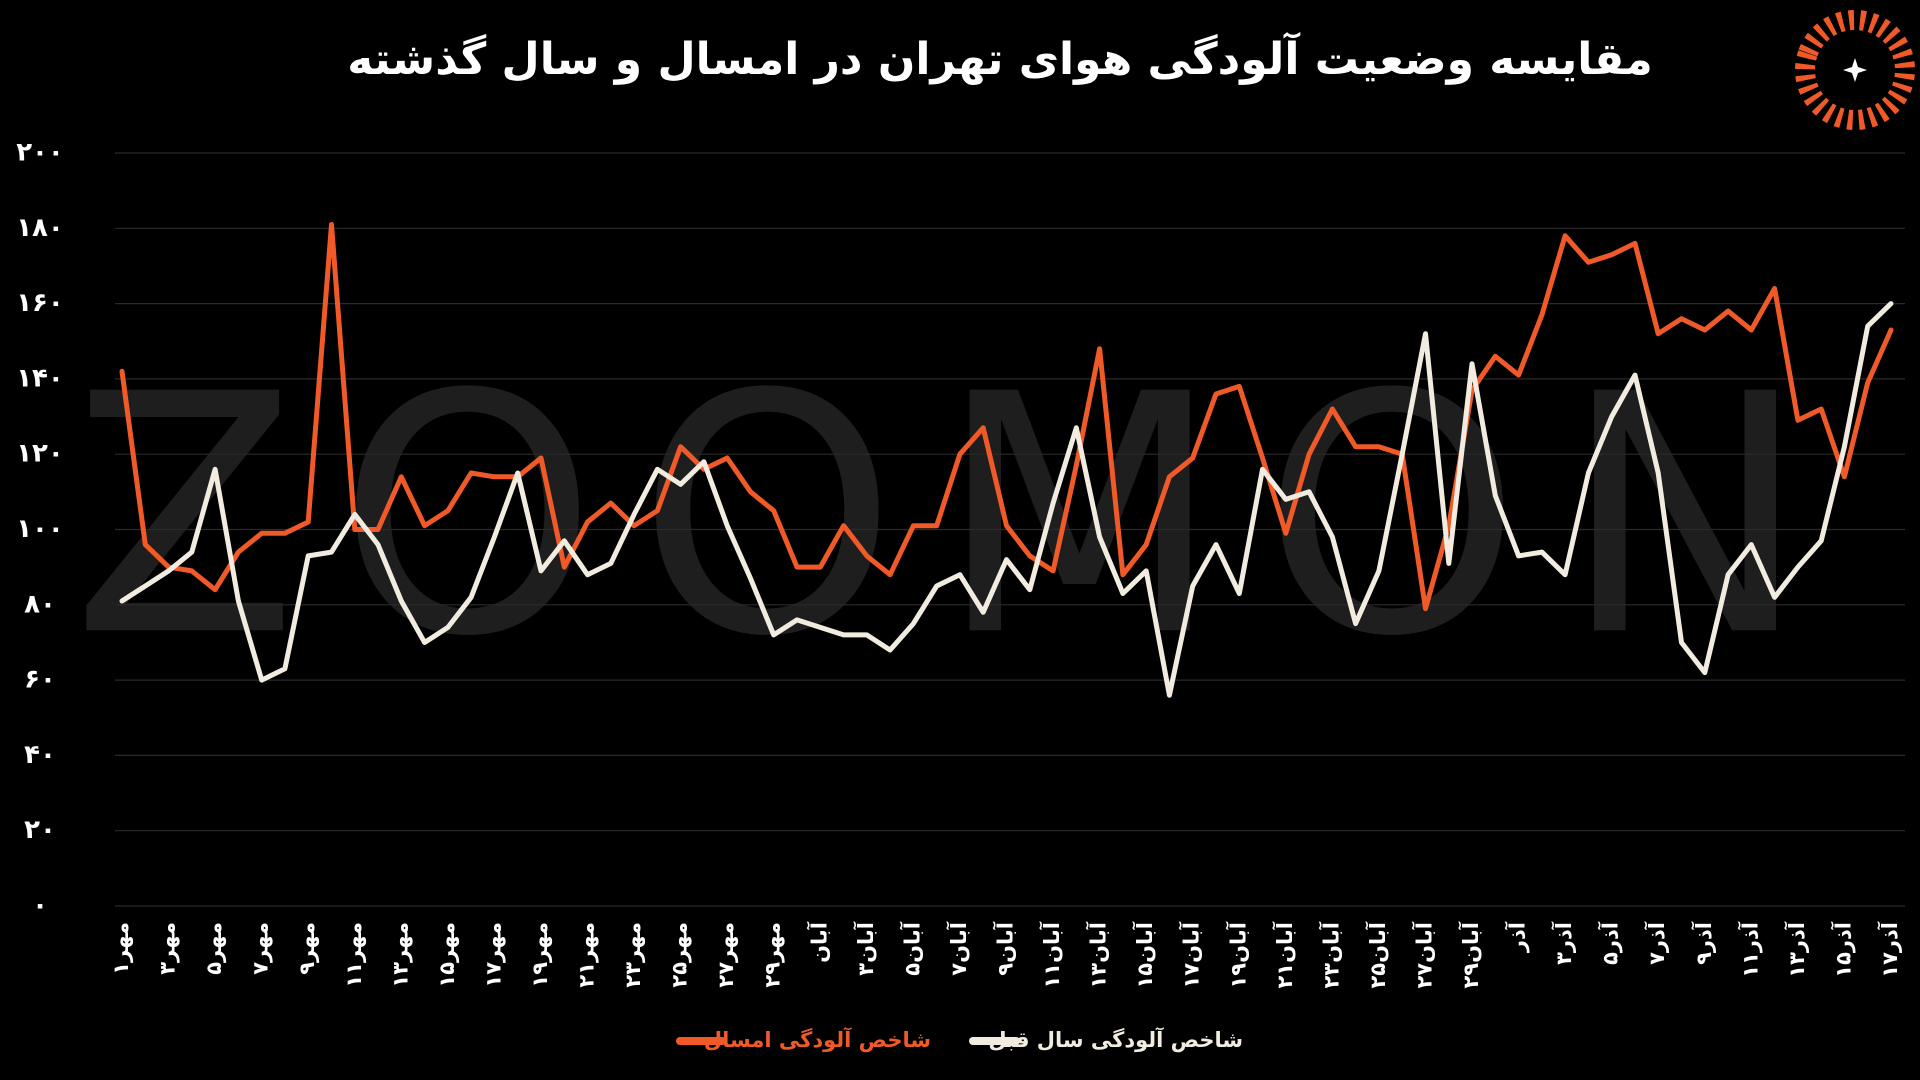 This screenshot has height=1080, width=1920. I want to click on x-tick-label: ۵آبان, so click(911, 948).